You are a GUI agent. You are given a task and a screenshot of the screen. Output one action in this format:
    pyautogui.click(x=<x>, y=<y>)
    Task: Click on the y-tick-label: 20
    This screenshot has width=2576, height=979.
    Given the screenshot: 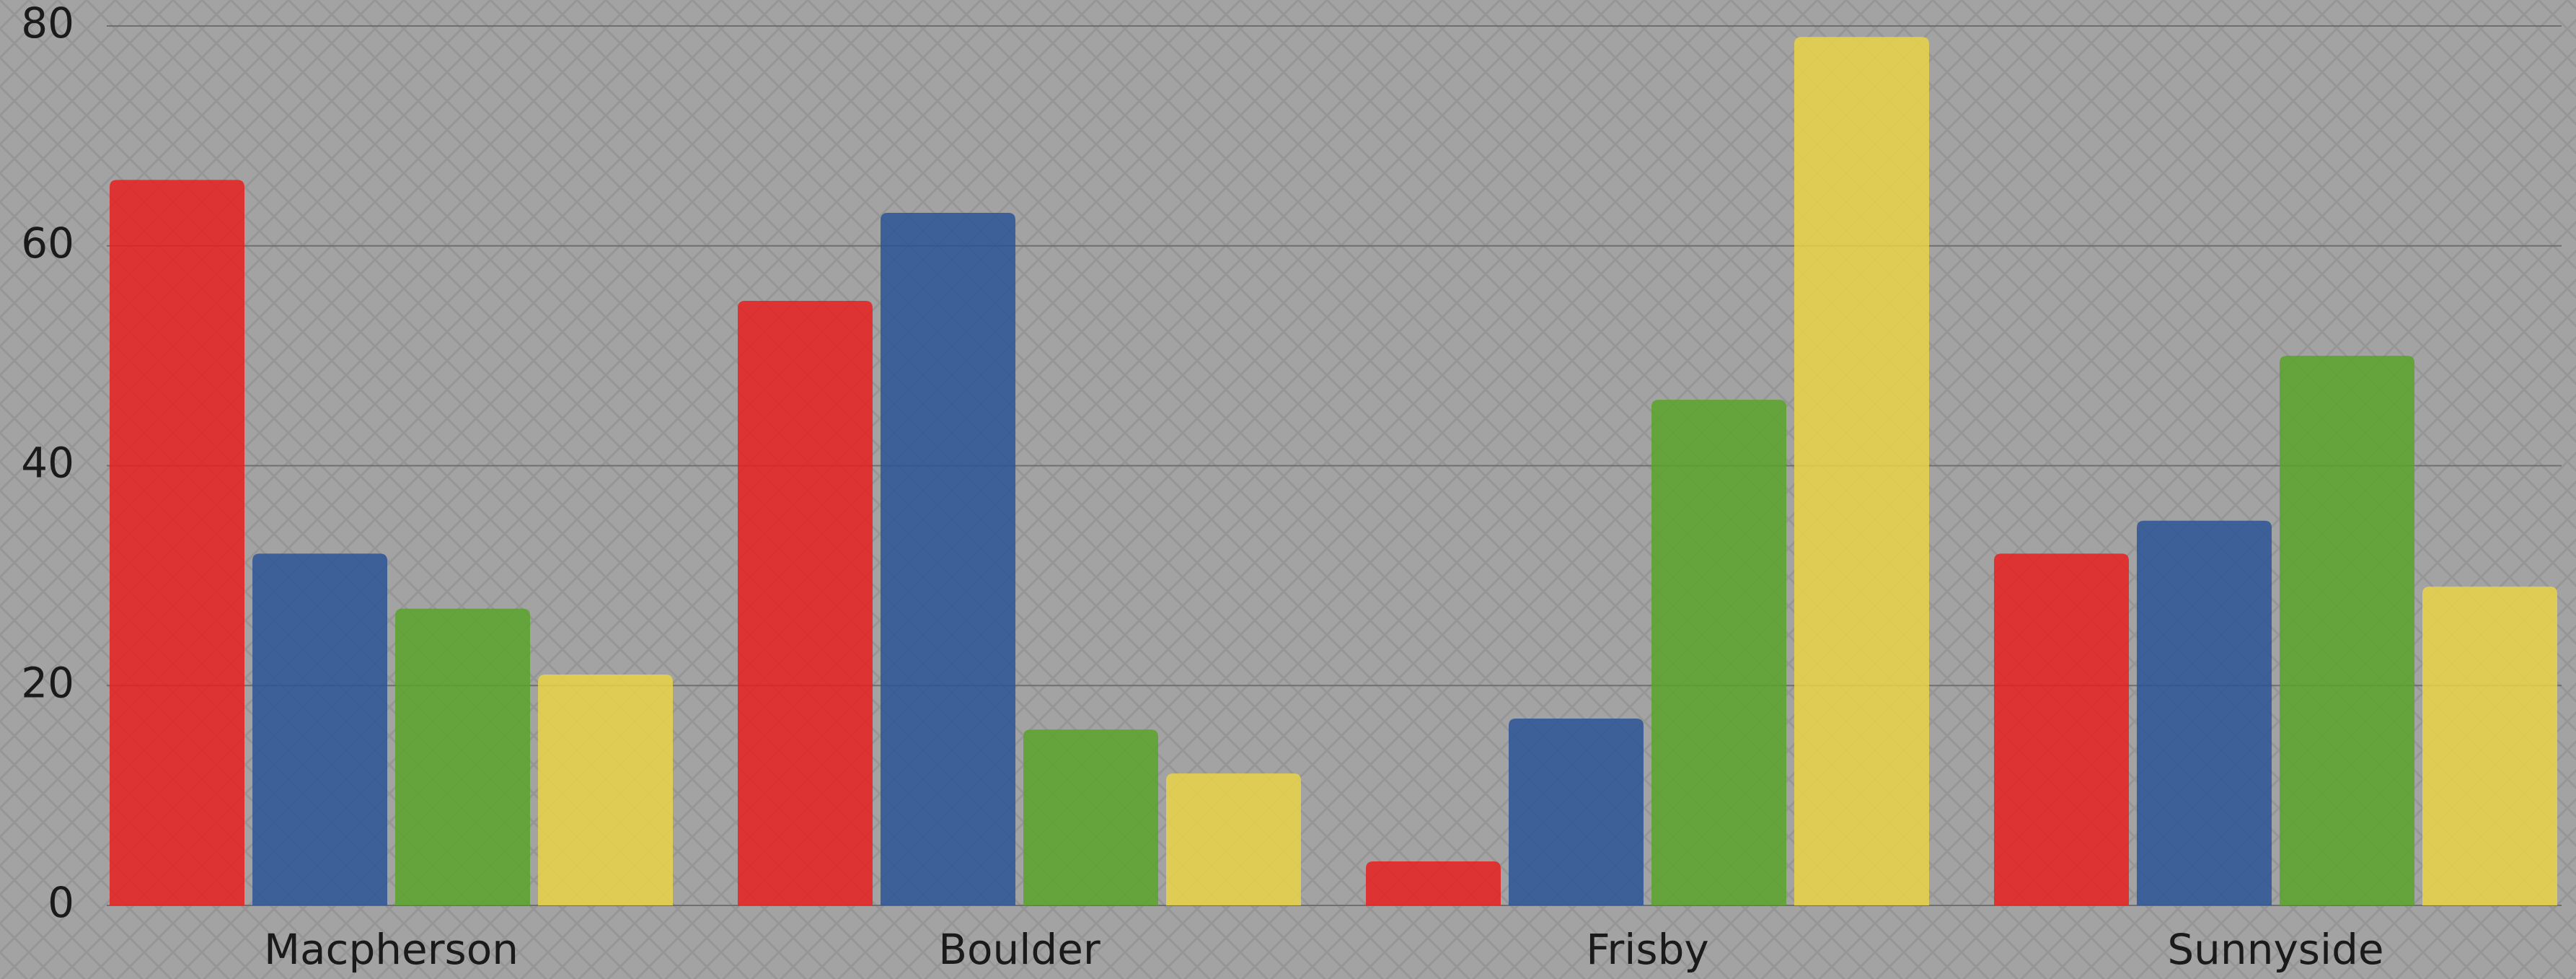 What is the action you would take?
    pyautogui.click(x=47, y=682)
    